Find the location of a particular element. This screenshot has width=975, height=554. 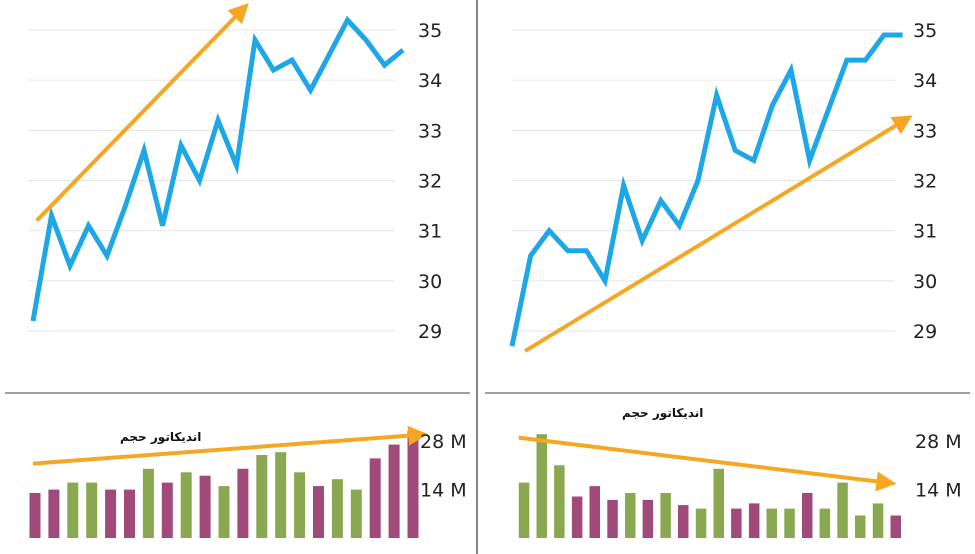

price-tick-label-right: 34 is located at coordinates (925, 81).